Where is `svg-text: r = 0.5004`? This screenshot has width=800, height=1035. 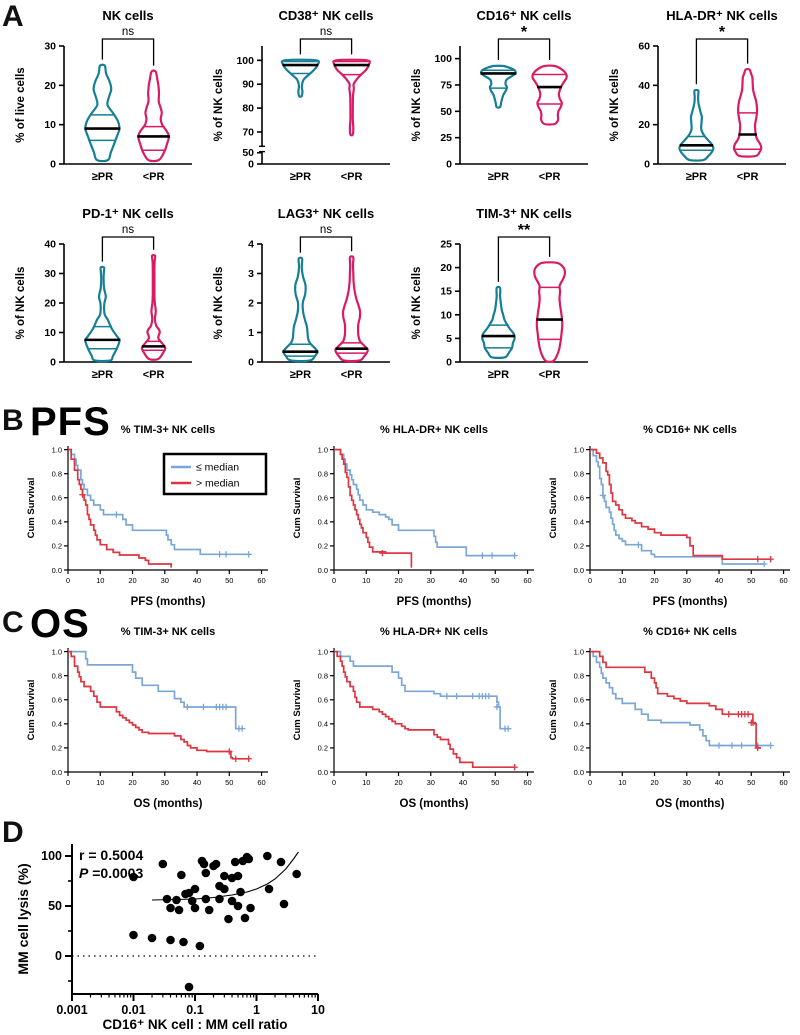 svg-text: r = 0.5004 is located at coordinates (111, 855).